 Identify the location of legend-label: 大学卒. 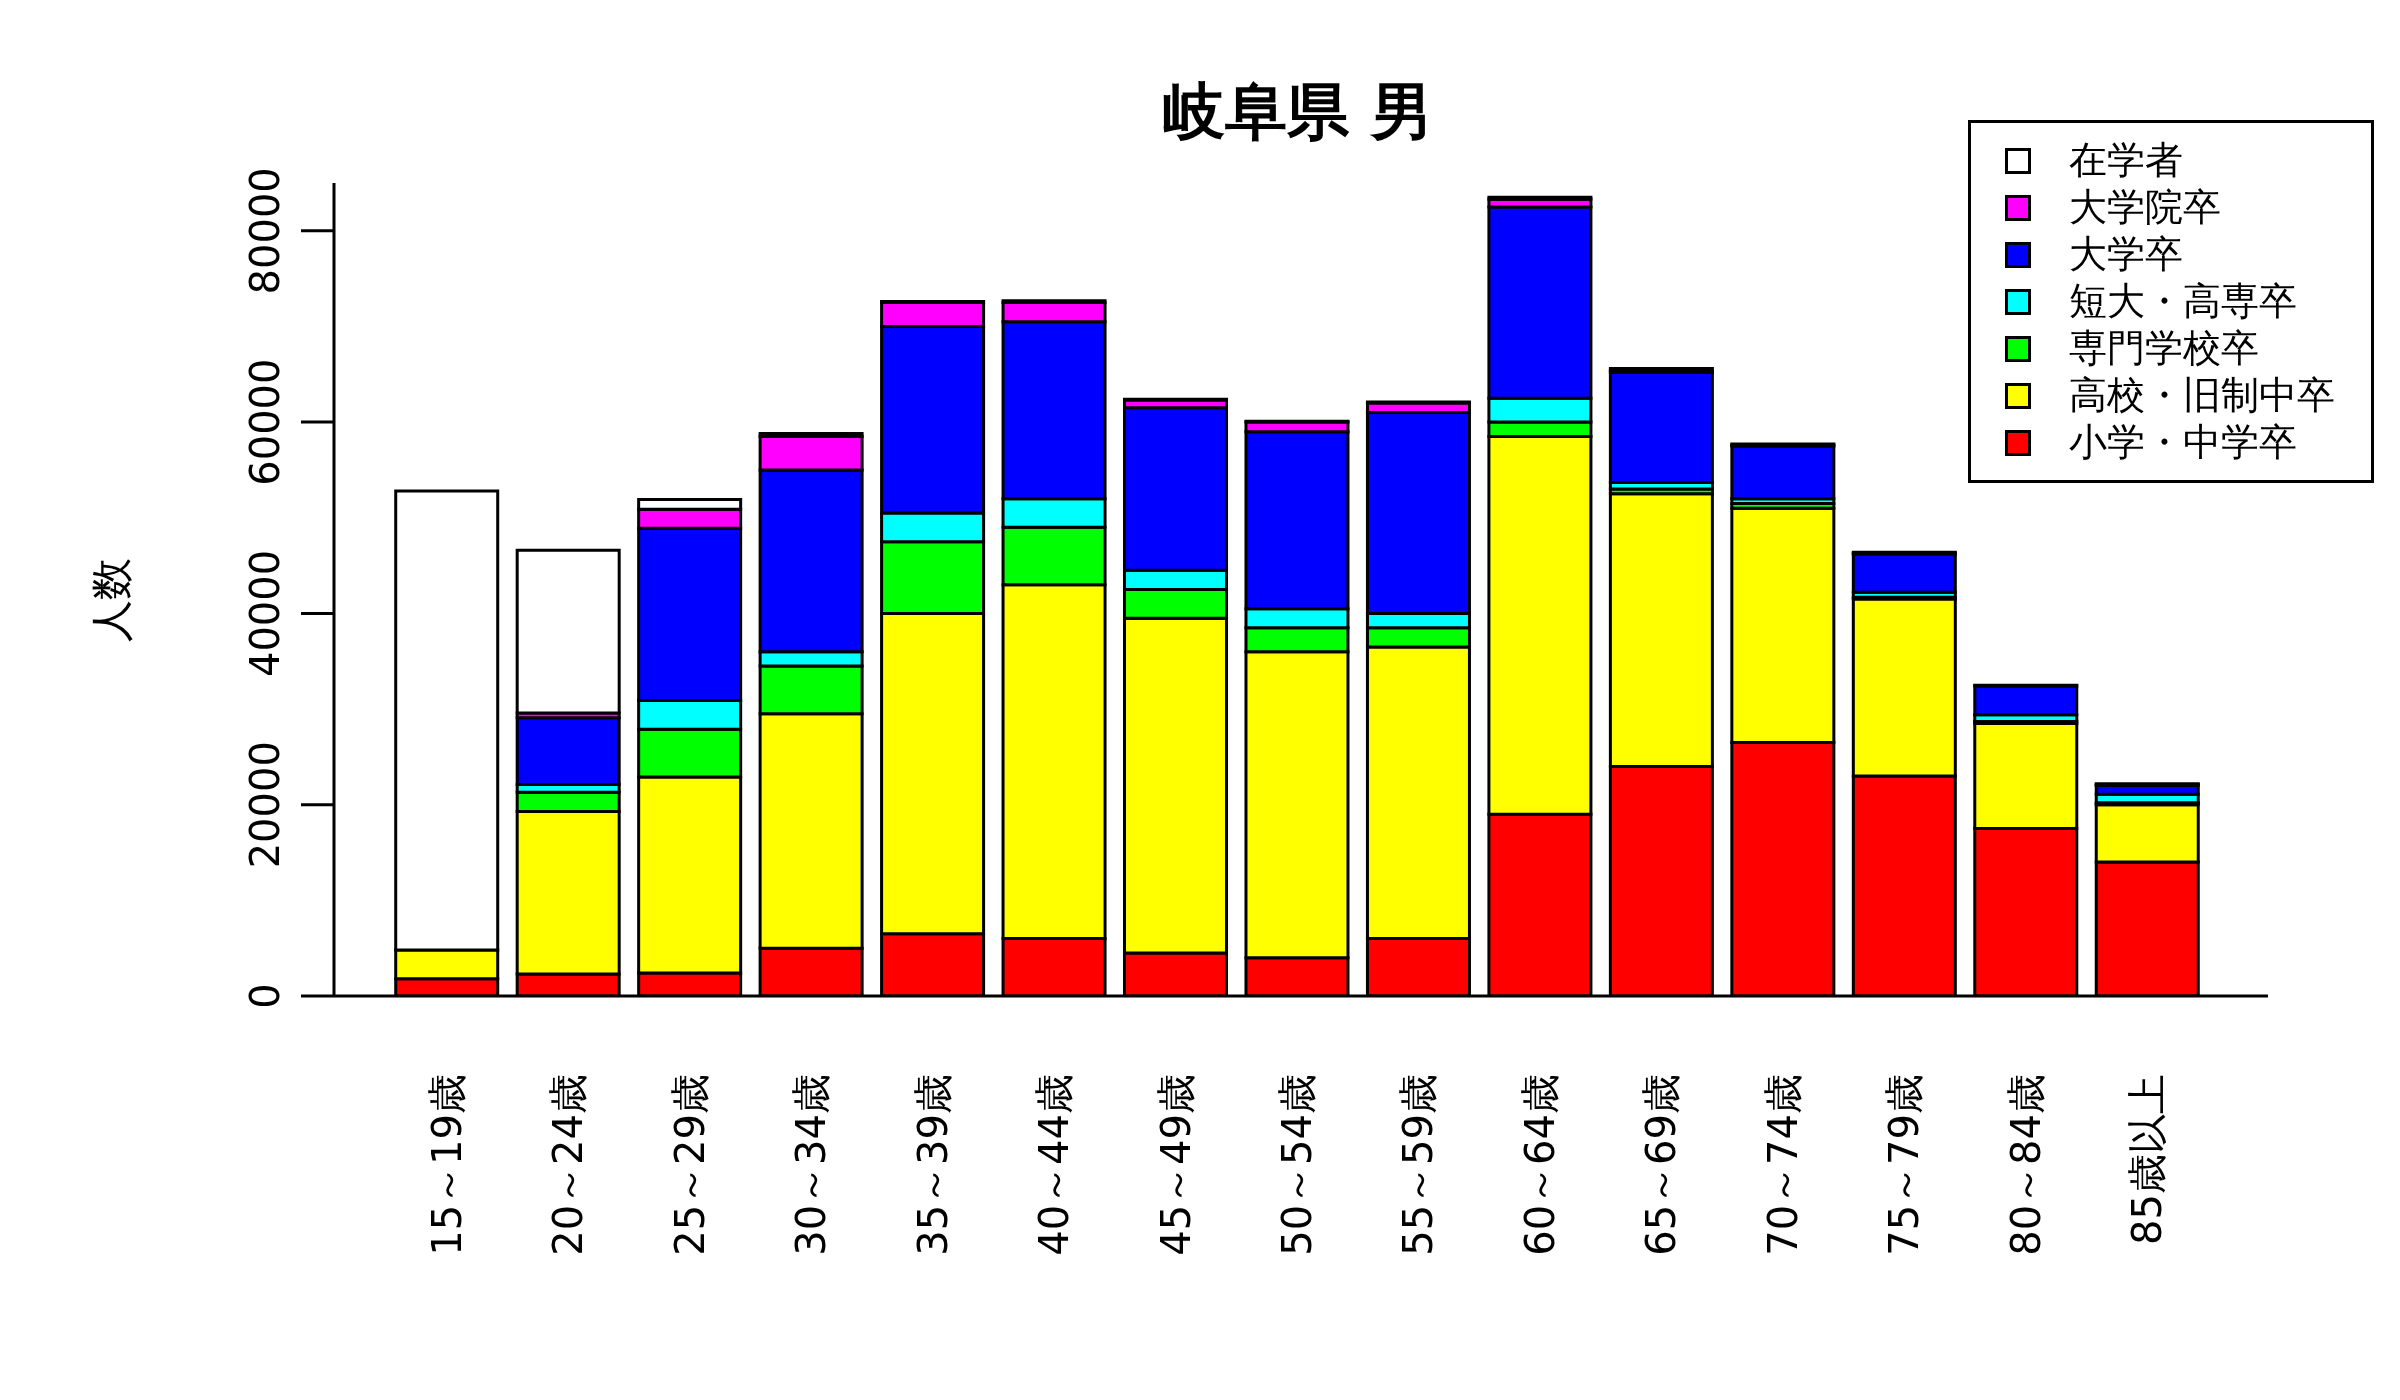
(2126, 254).